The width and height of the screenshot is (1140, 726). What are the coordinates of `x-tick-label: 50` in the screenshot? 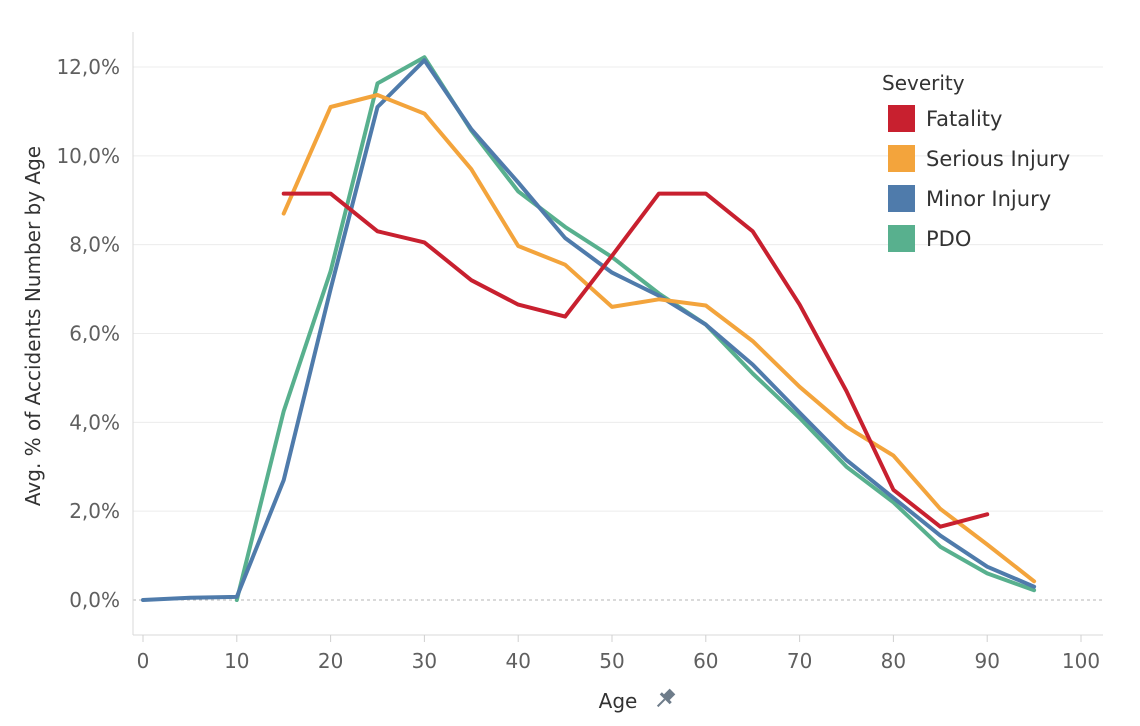 It's located at (611, 661).